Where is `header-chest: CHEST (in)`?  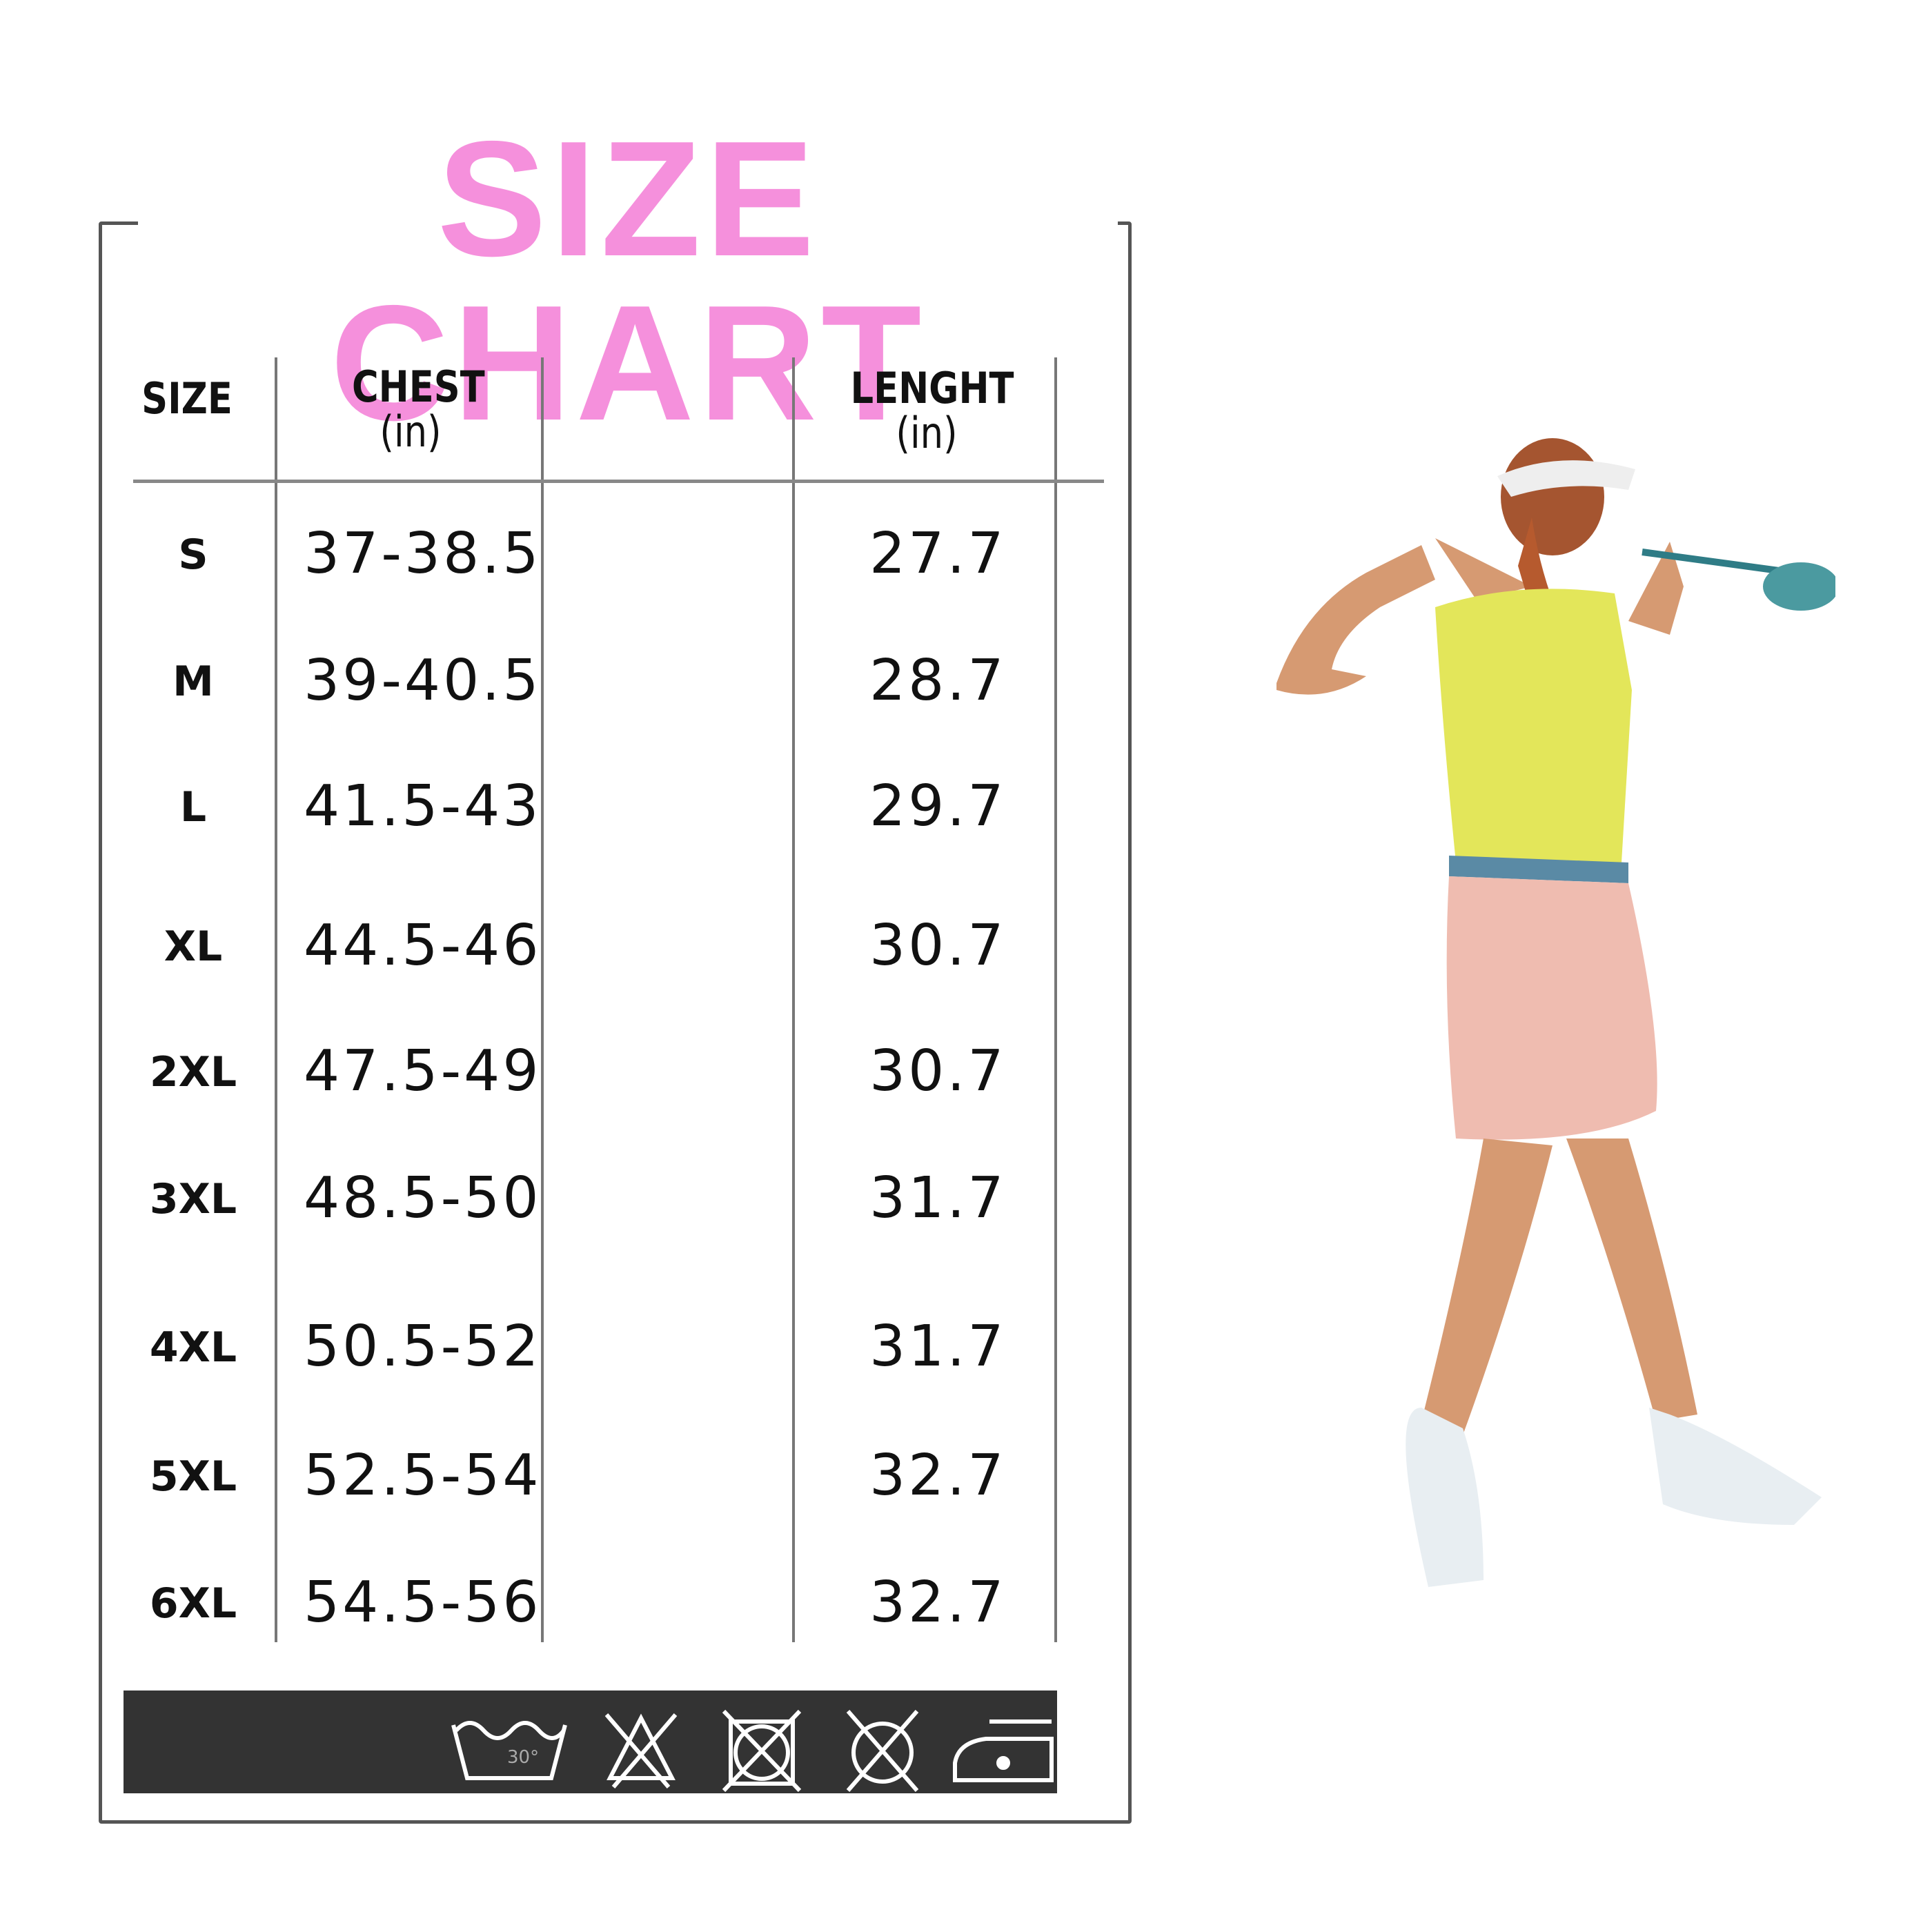
header-chest: CHEST (in) is located at coordinates (418, 409).